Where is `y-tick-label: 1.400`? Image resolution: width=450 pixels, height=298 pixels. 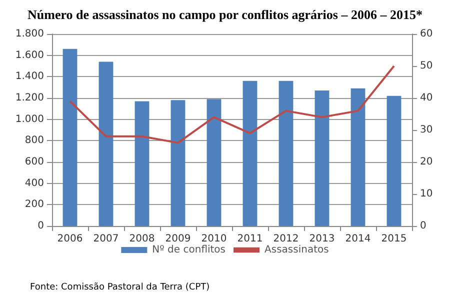
y-tick-label: 1.400 is located at coordinates (29, 76).